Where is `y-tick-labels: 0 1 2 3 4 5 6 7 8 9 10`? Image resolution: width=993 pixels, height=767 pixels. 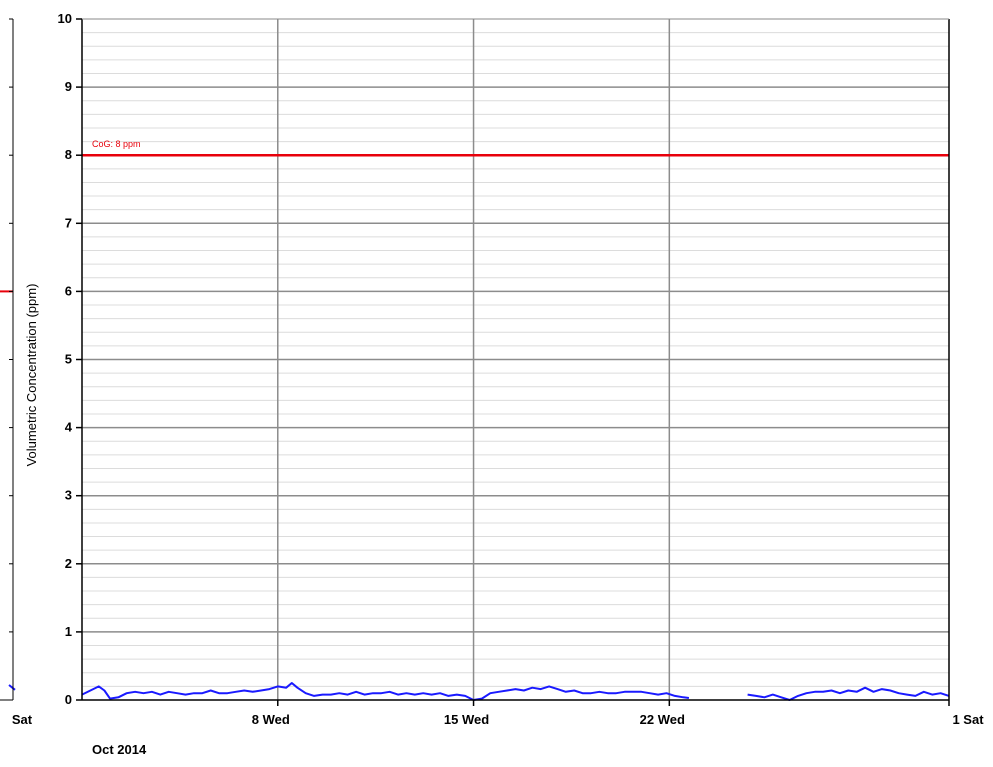
y-tick-labels: 0 1 2 3 4 5 6 7 8 9 10 is located at coordinates (70, 359).